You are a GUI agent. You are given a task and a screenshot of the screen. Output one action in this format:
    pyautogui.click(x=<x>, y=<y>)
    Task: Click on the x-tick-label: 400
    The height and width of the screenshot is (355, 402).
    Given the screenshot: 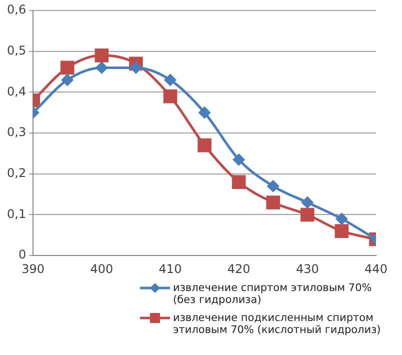 What is the action you would take?
    pyautogui.click(x=102, y=269)
    